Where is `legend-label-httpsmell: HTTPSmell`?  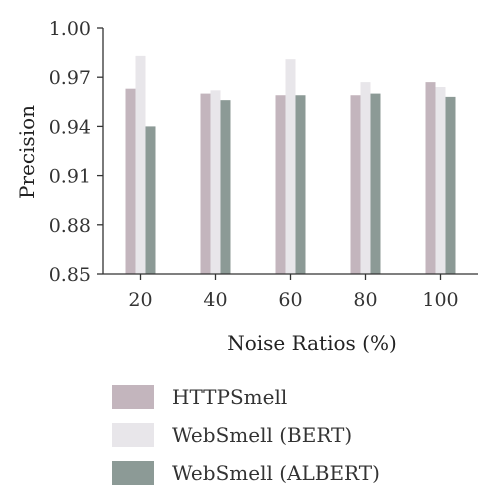 legend-label-httpsmell: HTTPSmell is located at coordinates (230, 397).